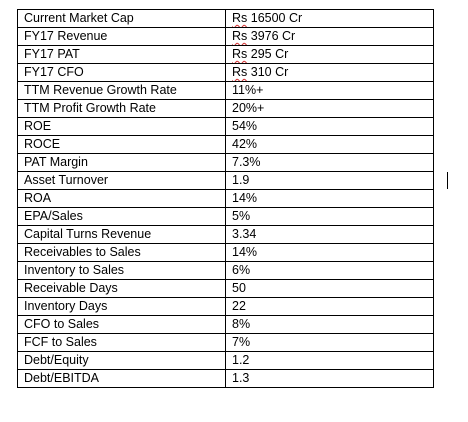  I want to click on text-cursor, so click(447, 180).